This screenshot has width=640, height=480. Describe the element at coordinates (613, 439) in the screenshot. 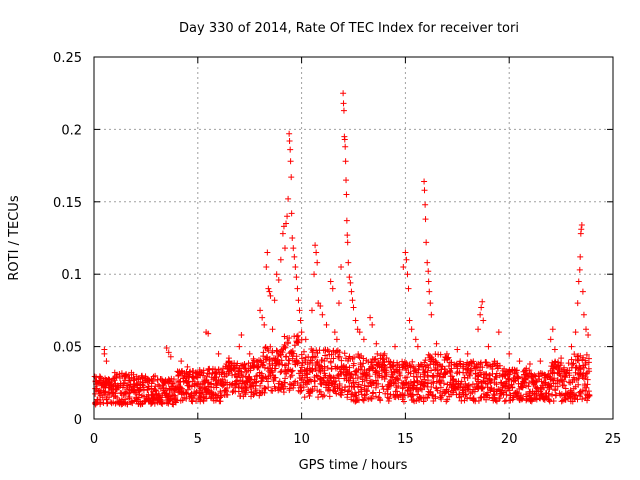

I see `x-tick-label: 25` at that location.